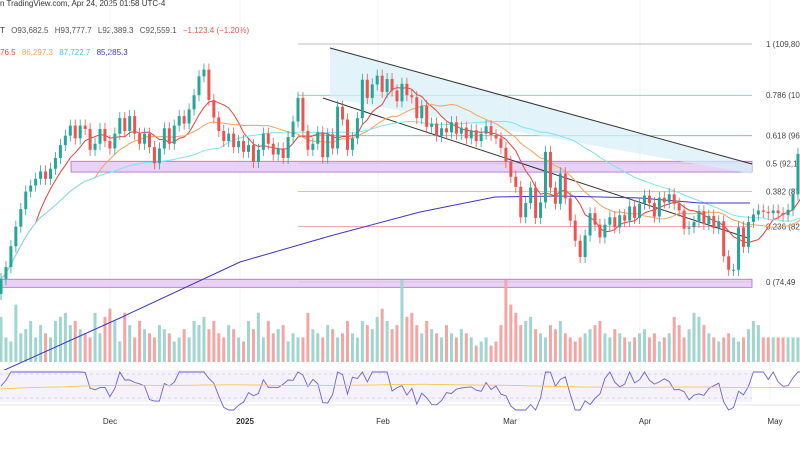 The height and width of the screenshot is (453, 800). What do you see at coordinates (110, 421) in the screenshot?
I see `x-tick-label: Dec` at bounding box center [110, 421].